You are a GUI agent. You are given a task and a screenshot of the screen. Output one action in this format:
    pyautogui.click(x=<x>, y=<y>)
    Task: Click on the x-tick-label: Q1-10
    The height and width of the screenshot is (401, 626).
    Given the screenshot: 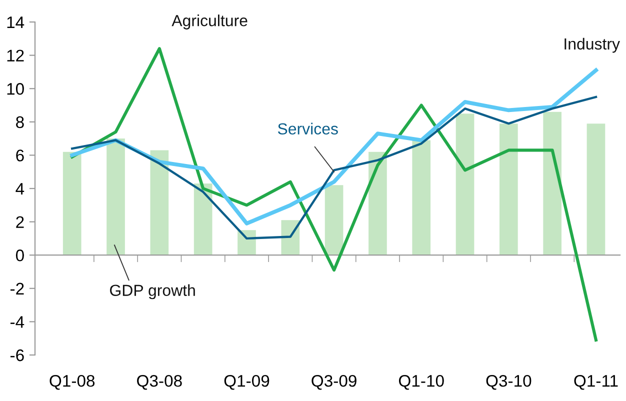 What is the action you would take?
    pyautogui.click(x=421, y=382)
    